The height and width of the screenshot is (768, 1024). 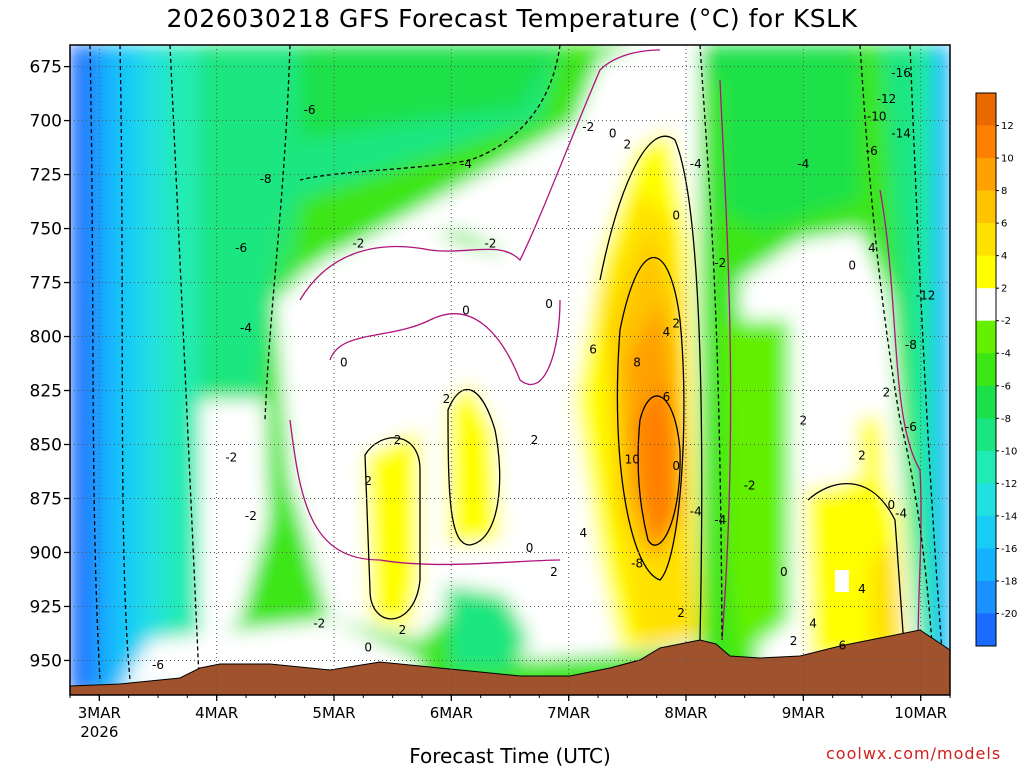 What do you see at coordinates (842, 581) in the screenshot?
I see `warm-pocket-hole` at bounding box center [842, 581].